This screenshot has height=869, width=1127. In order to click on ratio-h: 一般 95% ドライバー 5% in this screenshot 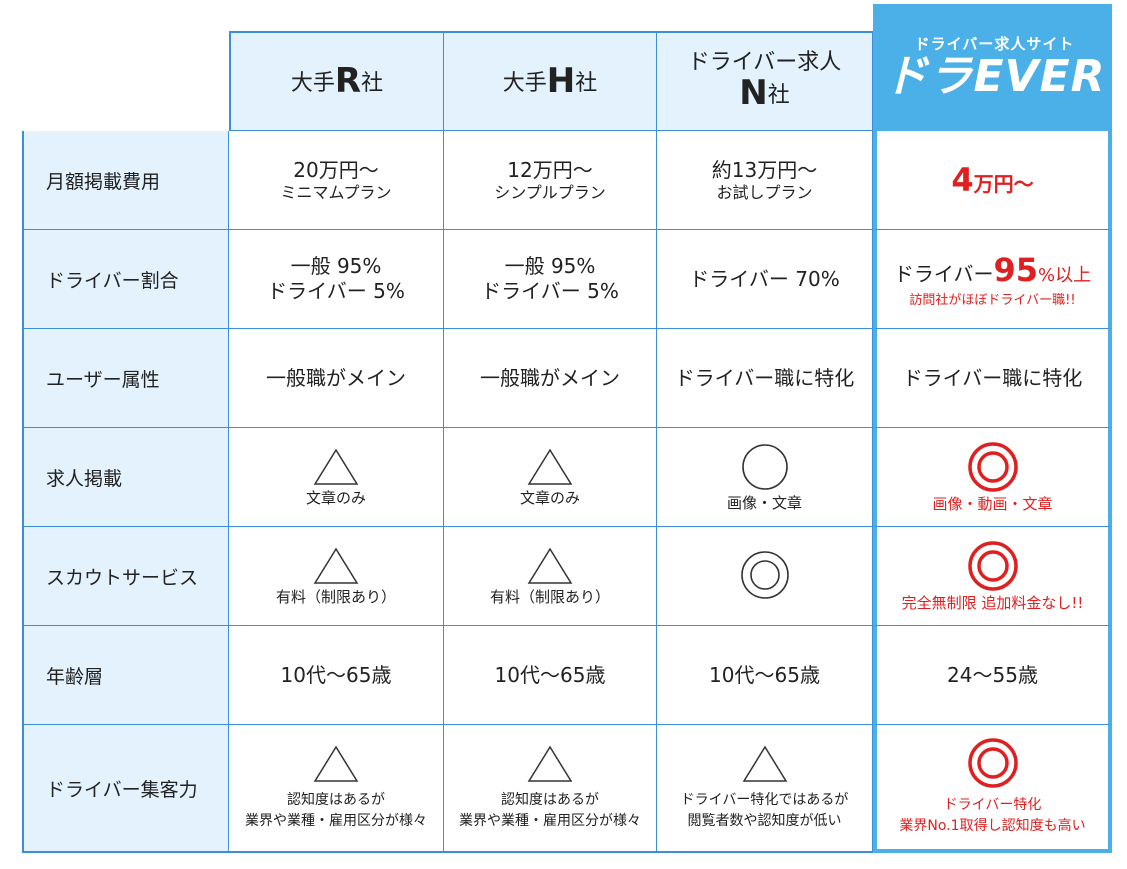, I will do `click(550, 279)`.